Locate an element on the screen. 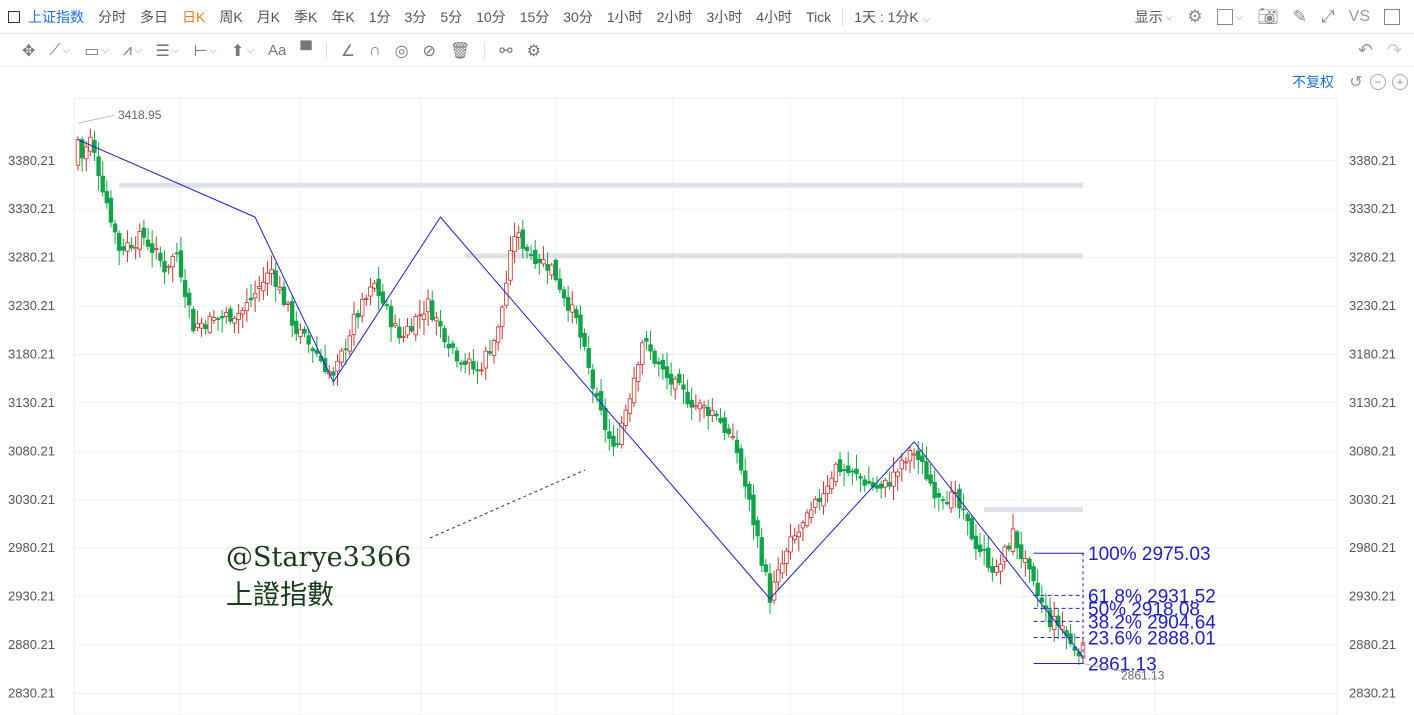 The width and height of the screenshot is (1414, 715). camera-icon: 📷︎ is located at coordinates (1268, 16).